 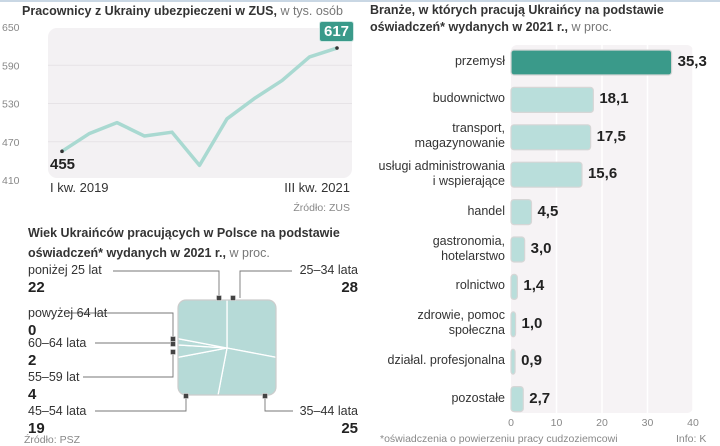 What do you see at coordinates (691, 439) in the screenshot?
I see `bar-credit: Info: K` at bounding box center [691, 439].